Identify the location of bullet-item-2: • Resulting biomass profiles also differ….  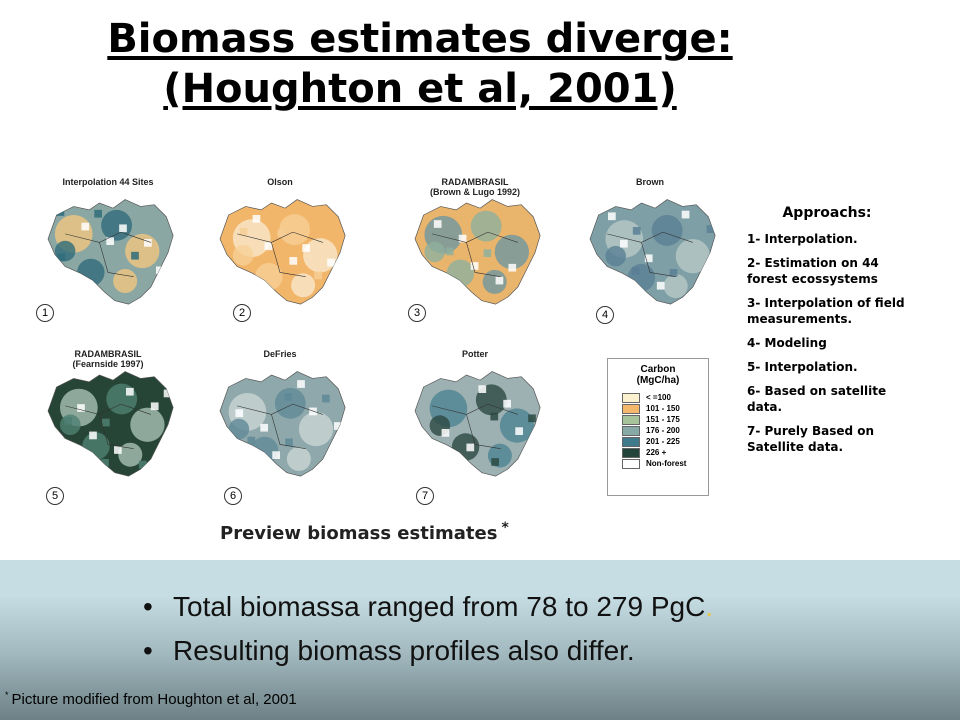
(389, 650).